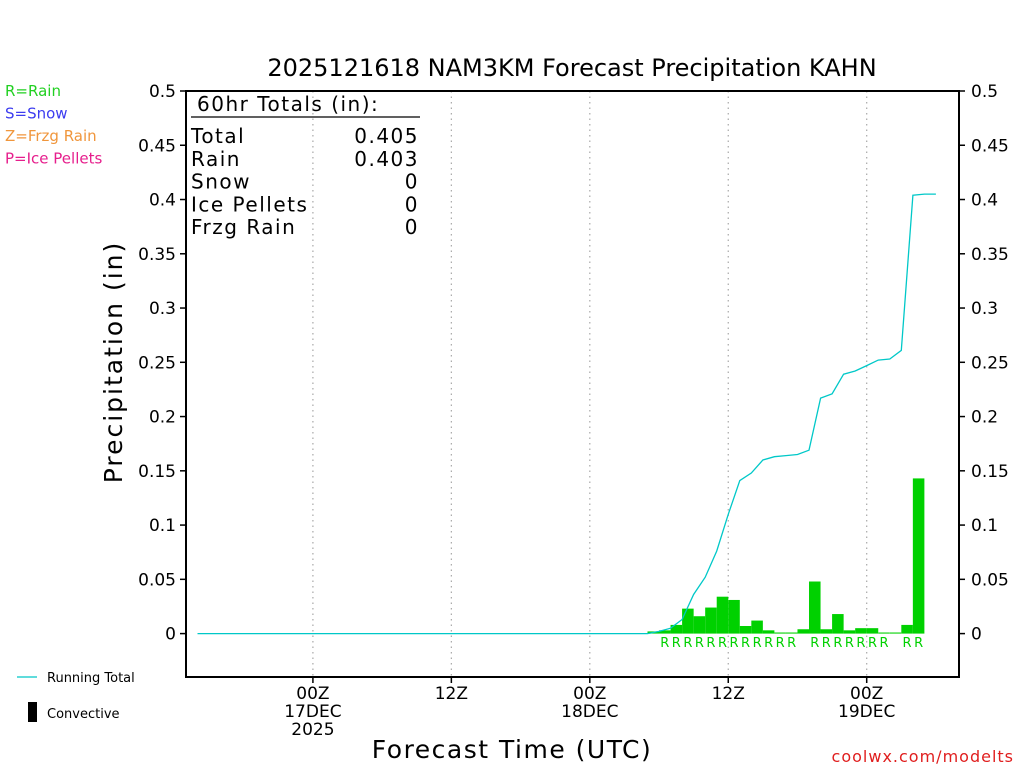 Image resolution: width=1024 pixels, height=768 pixels. I want to click on y-axis-right: 0 0.05 0.1 0.15 0.2 0.25 0.3 0.35 0.4 0.45 0.5, so click(984, 363).